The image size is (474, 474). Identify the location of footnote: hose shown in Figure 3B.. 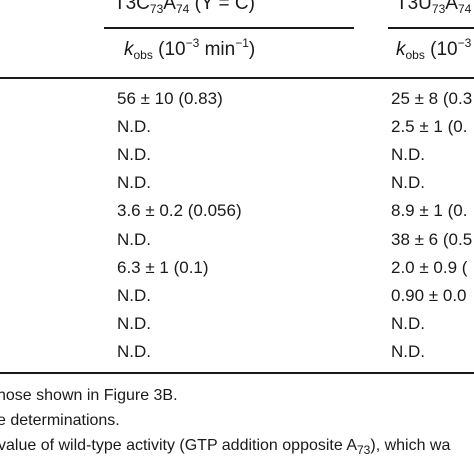
(89, 395).